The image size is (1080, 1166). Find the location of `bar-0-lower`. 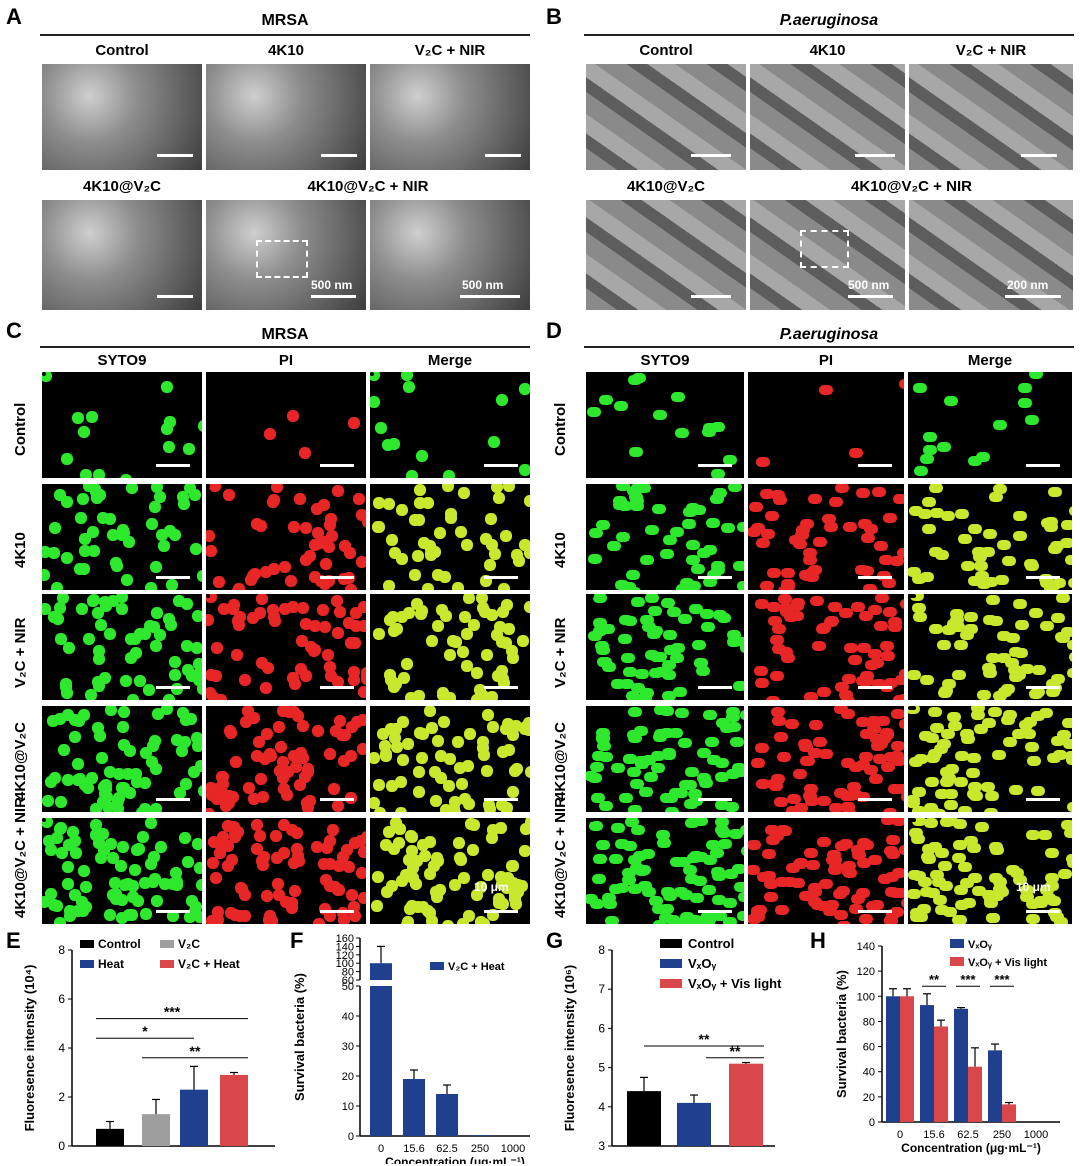

bar-0-lower is located at coordinates (381, 1061).